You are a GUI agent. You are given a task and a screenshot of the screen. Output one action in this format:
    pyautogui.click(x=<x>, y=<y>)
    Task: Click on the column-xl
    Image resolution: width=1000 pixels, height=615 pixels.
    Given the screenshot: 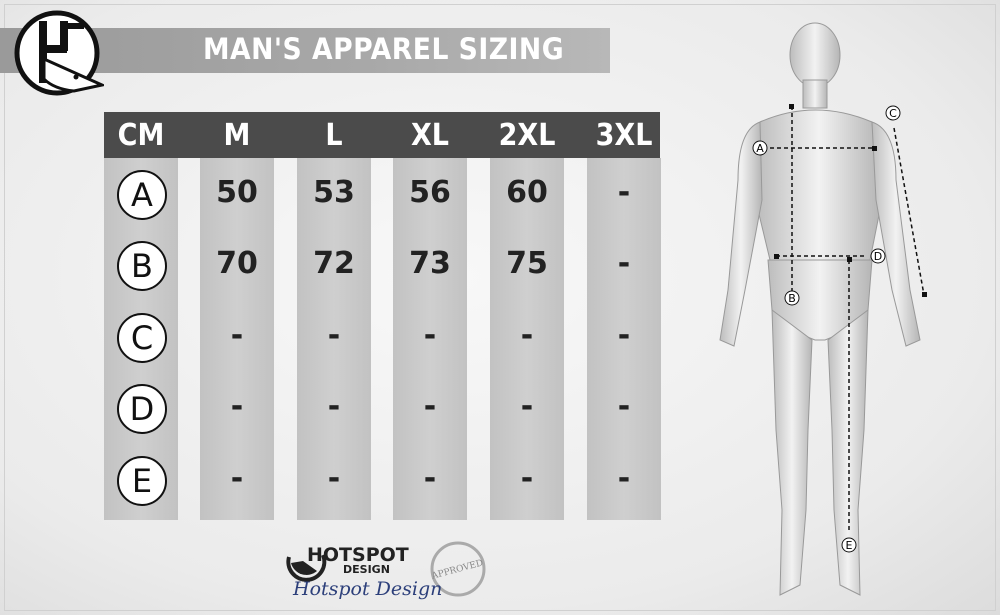 What is the action you would take?
    pyautogui.click(x=430, y=339)
    